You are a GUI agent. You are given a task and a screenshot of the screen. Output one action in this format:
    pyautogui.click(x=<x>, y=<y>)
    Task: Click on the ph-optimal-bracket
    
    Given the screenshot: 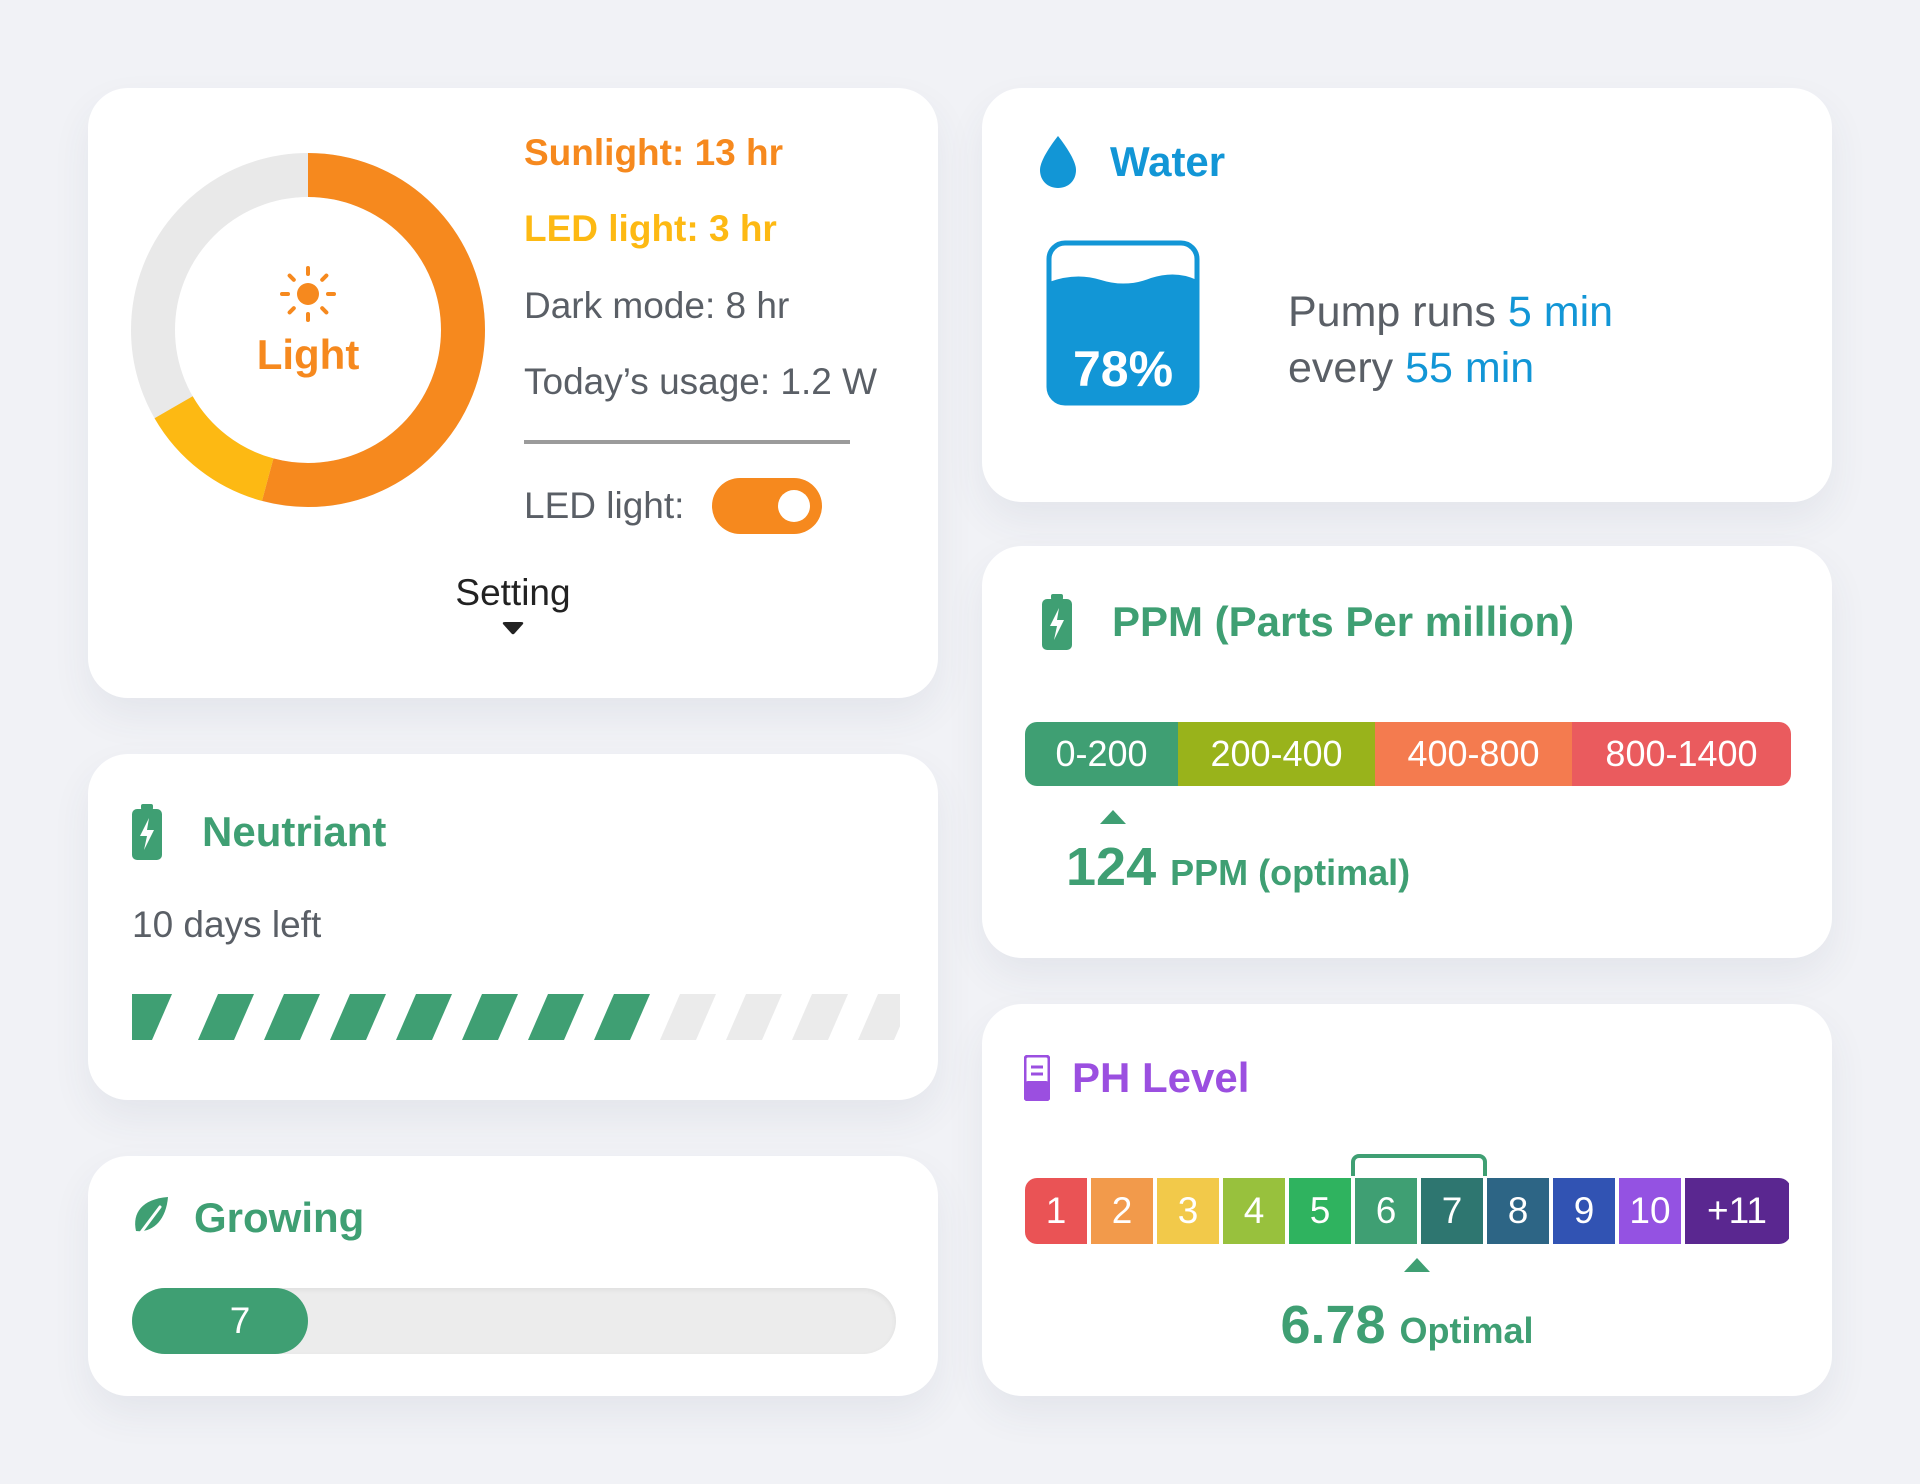 What is the action you would take?
    pyautogui.click(x=1419, y=1165)
    